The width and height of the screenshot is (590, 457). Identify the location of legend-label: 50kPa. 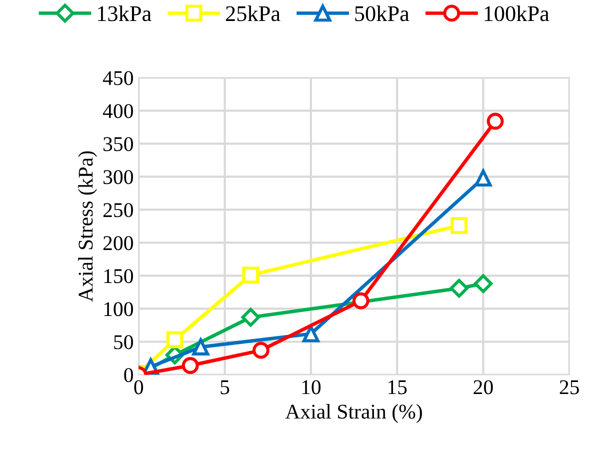
(382, 14).